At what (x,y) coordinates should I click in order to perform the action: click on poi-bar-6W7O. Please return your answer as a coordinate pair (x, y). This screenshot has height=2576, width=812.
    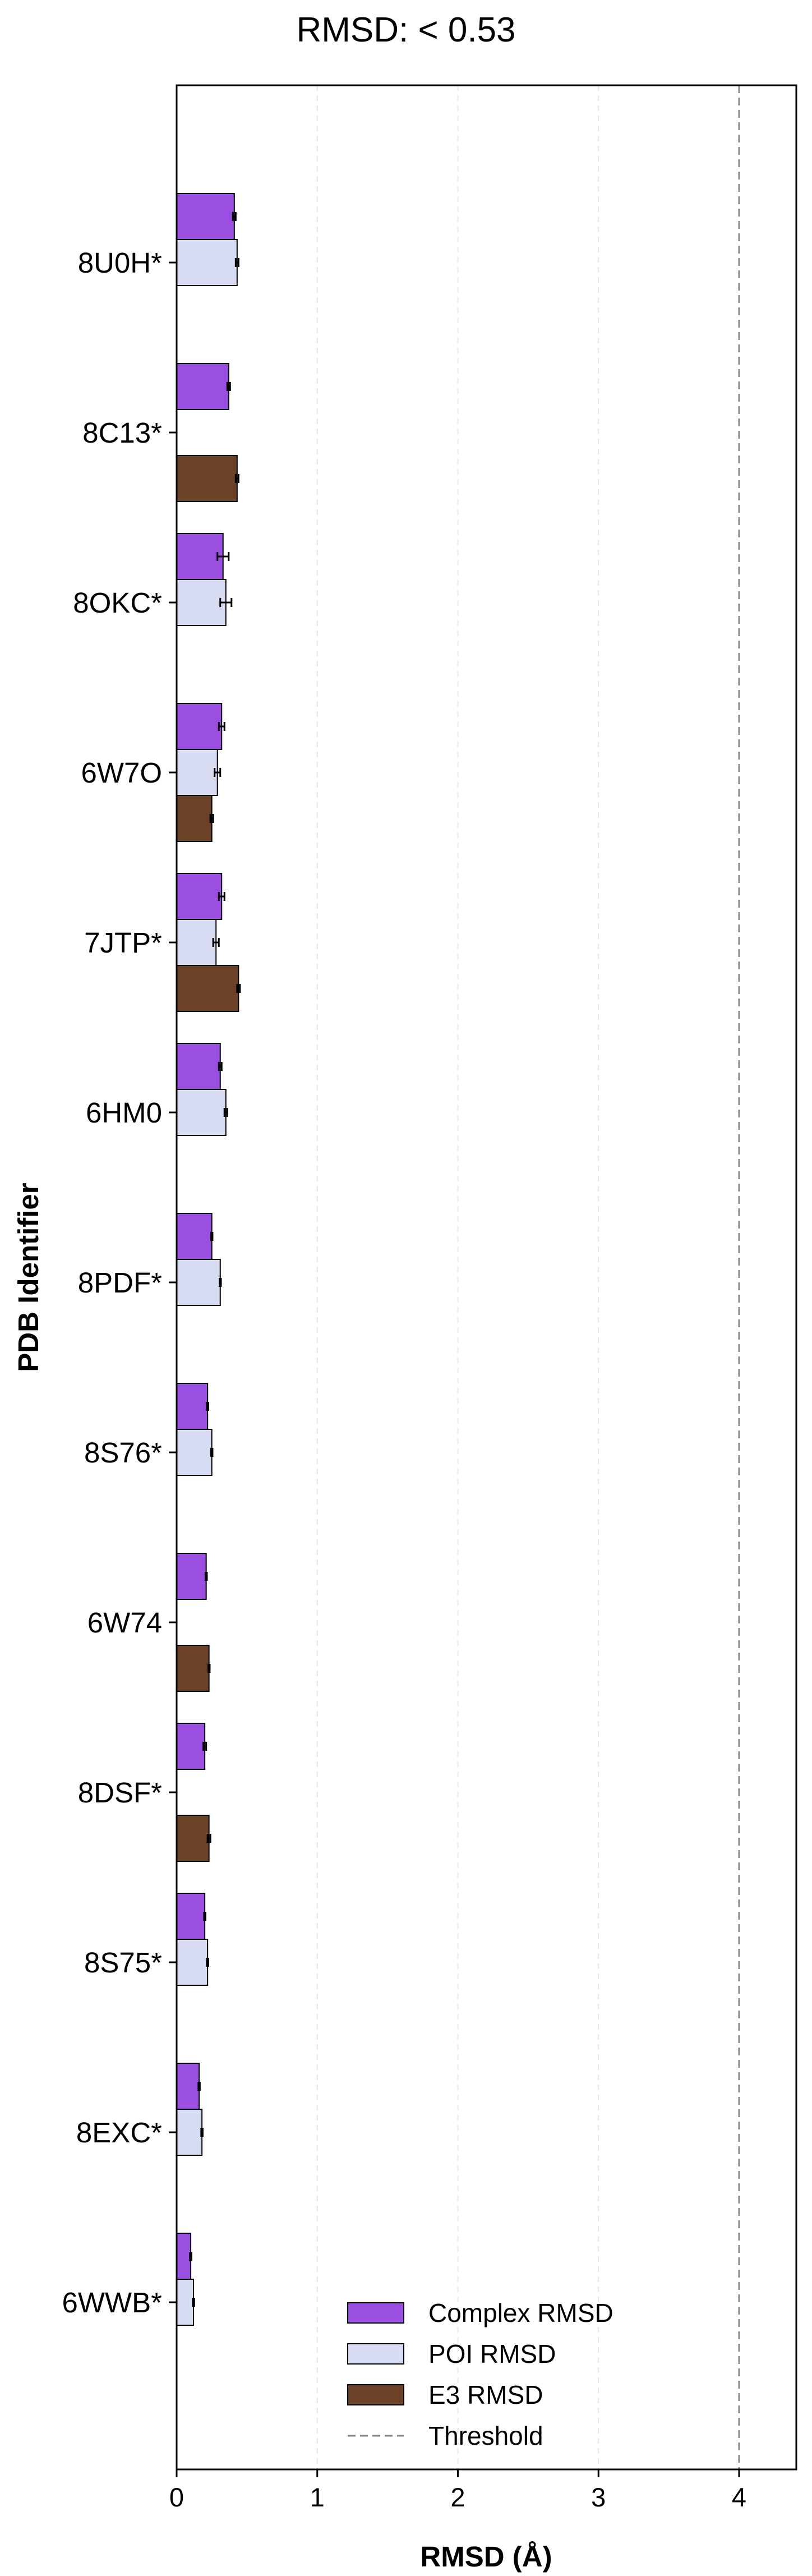
    Looking at the image, I should click on (197, 772).